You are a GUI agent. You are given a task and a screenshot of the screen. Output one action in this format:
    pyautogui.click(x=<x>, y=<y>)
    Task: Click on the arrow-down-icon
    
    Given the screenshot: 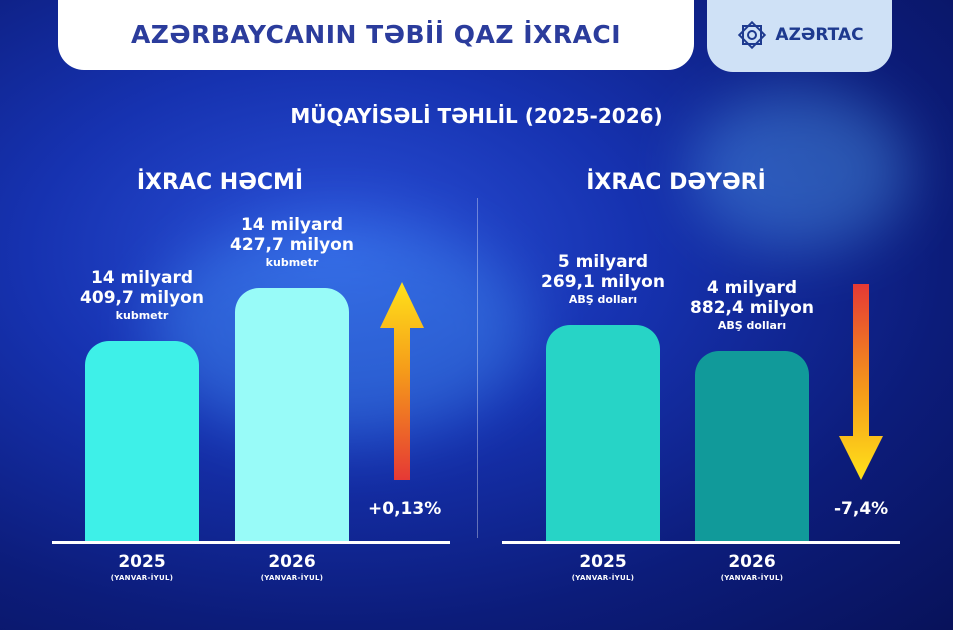 What is the action you would take?
    pyautogui.click(x=861, y=382)
    